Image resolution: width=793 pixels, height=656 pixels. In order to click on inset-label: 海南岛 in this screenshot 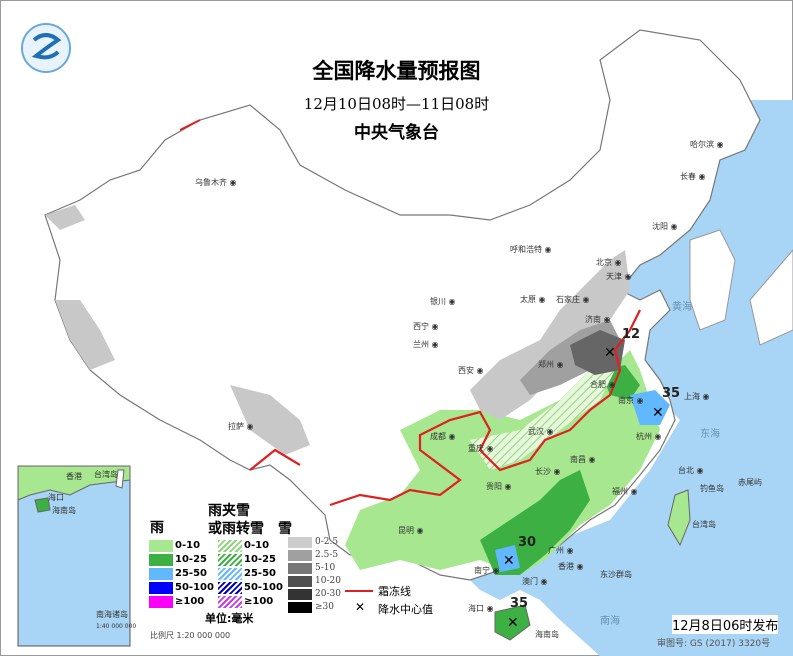, I will do `click(64, 510)`.